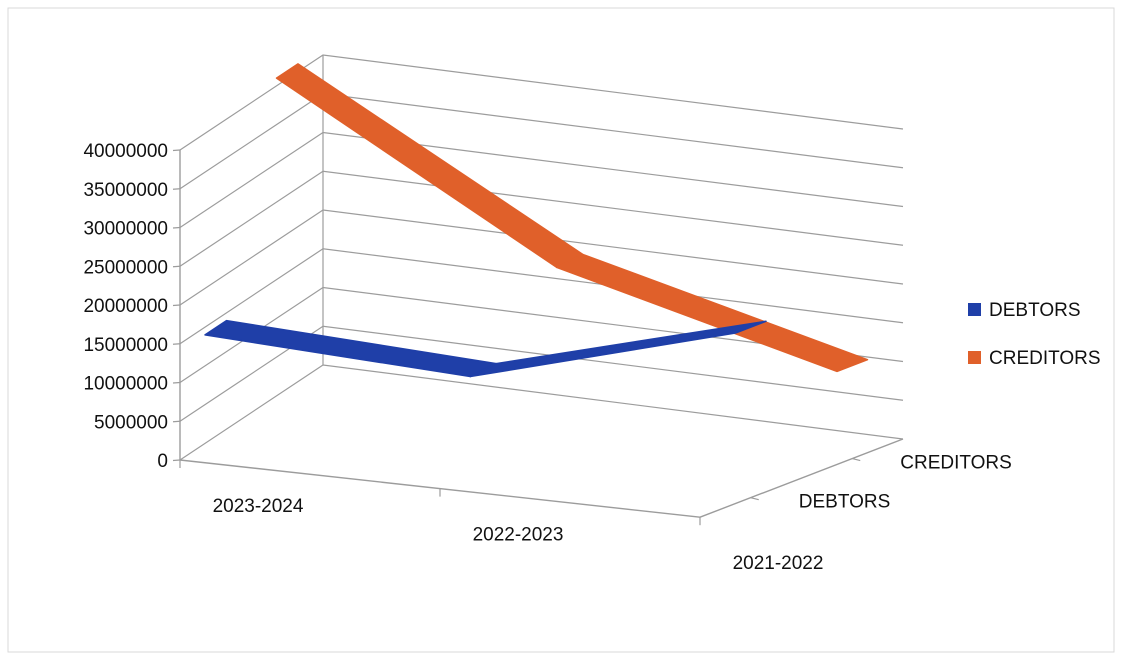  I want to click on depth-tick-label: CREDITORS, so click(956, 463).